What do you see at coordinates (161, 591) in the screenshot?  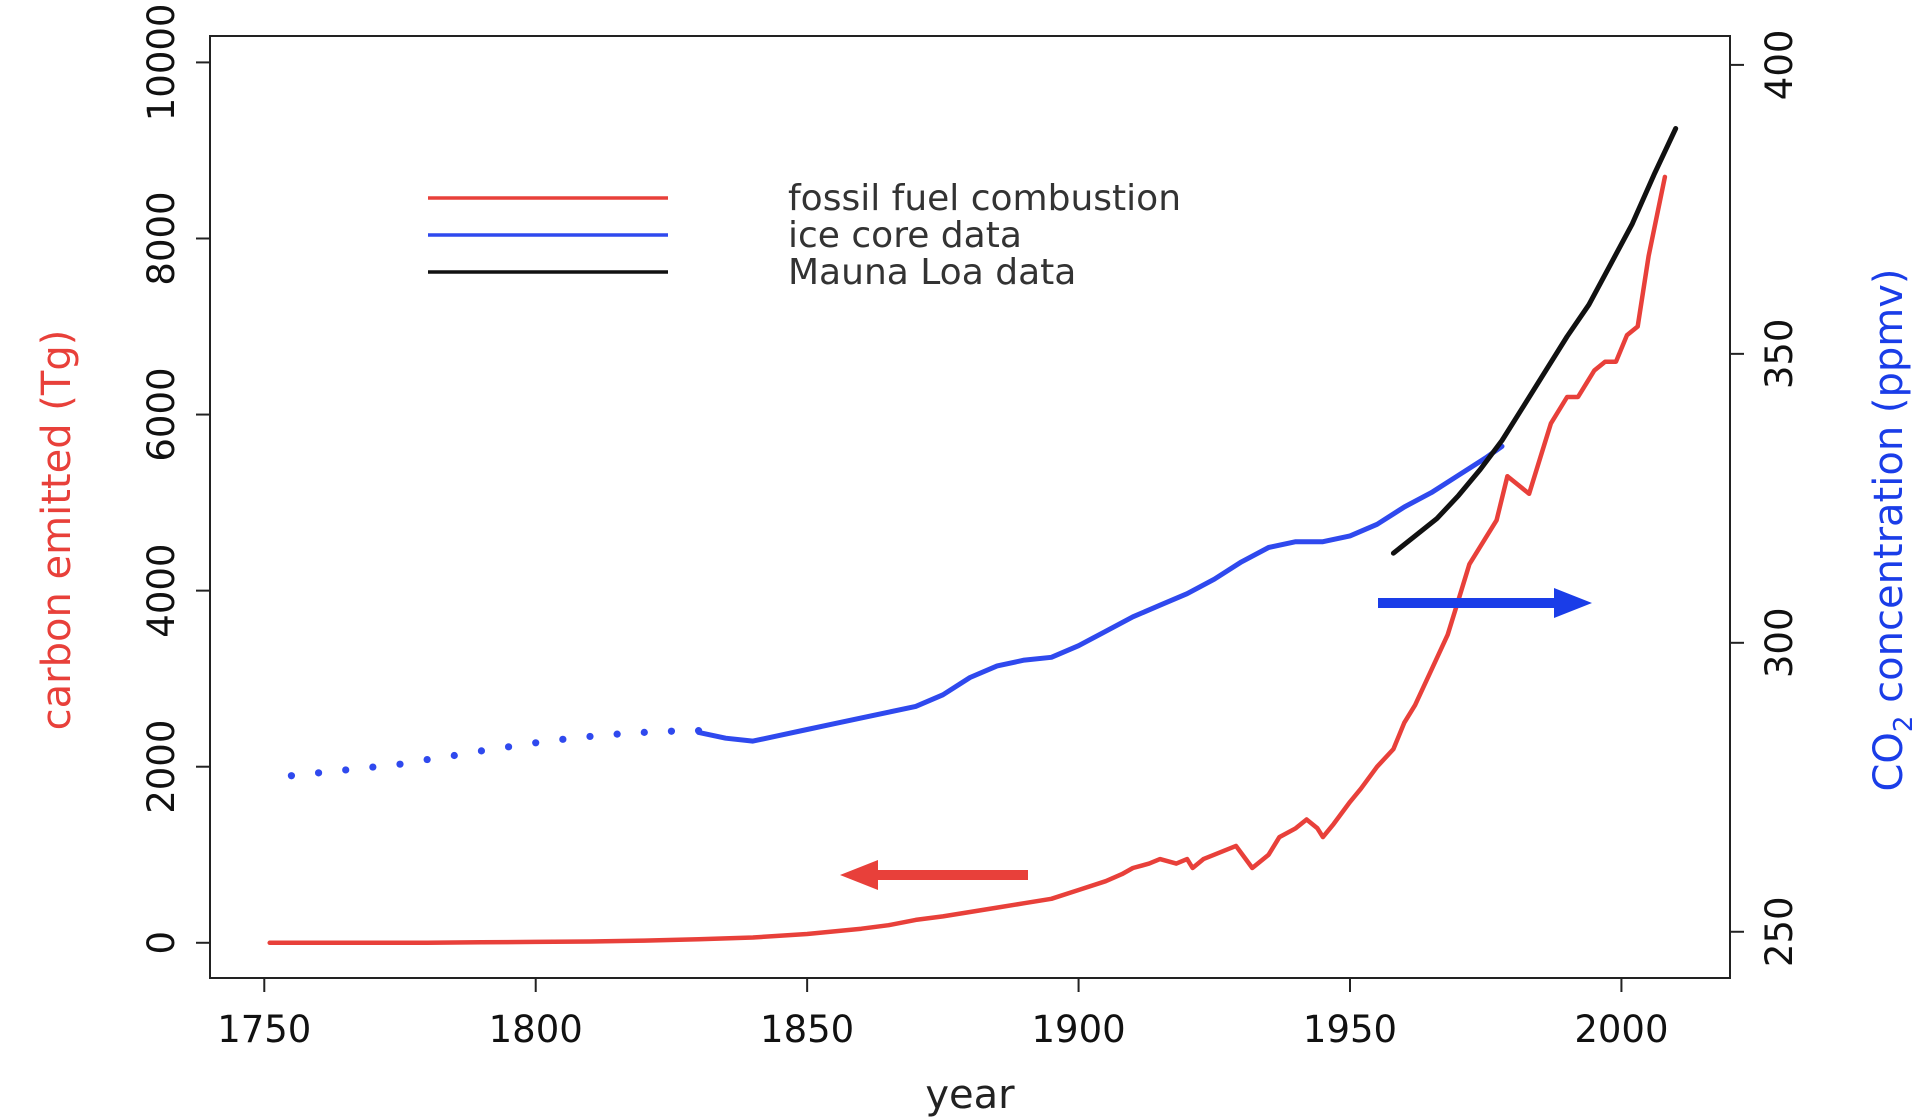 I see `left-y-tick-label: 4000` at bounding box center [161, 591].